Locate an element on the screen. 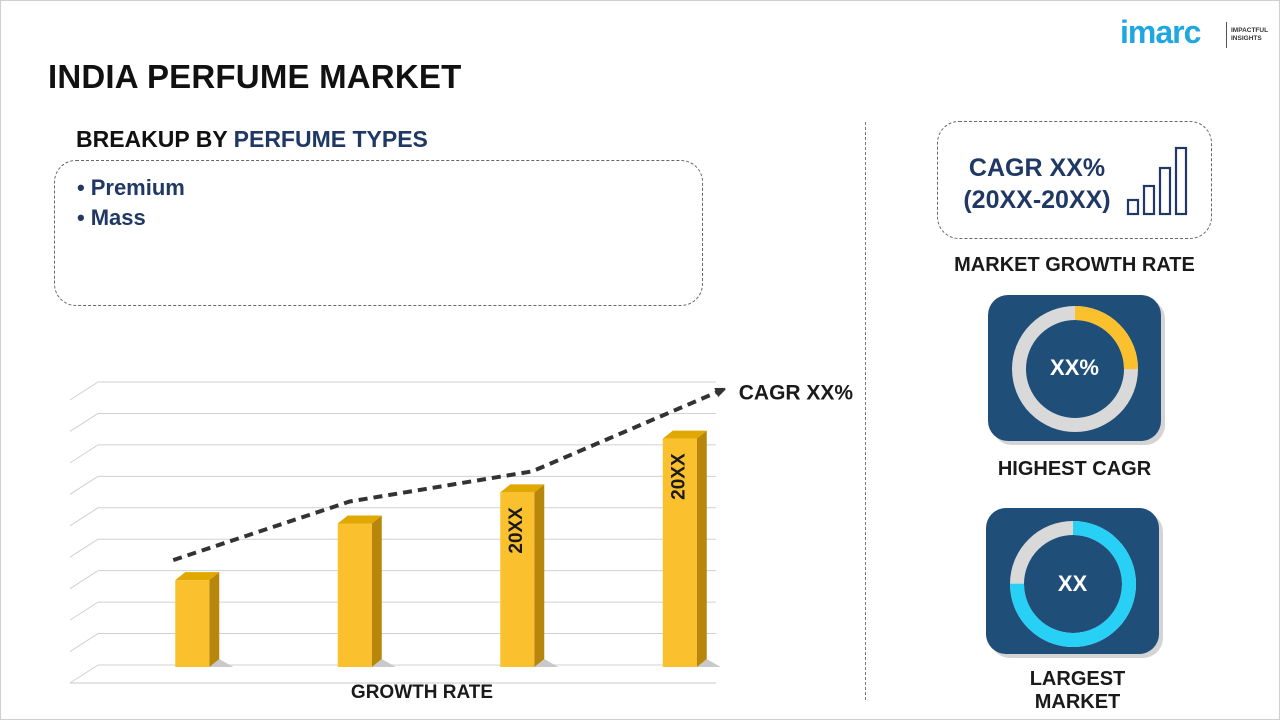 This screenshot has height=720, width=1280. cagr-period: (20XX-20XX) is located at coordinates (1037, 200).